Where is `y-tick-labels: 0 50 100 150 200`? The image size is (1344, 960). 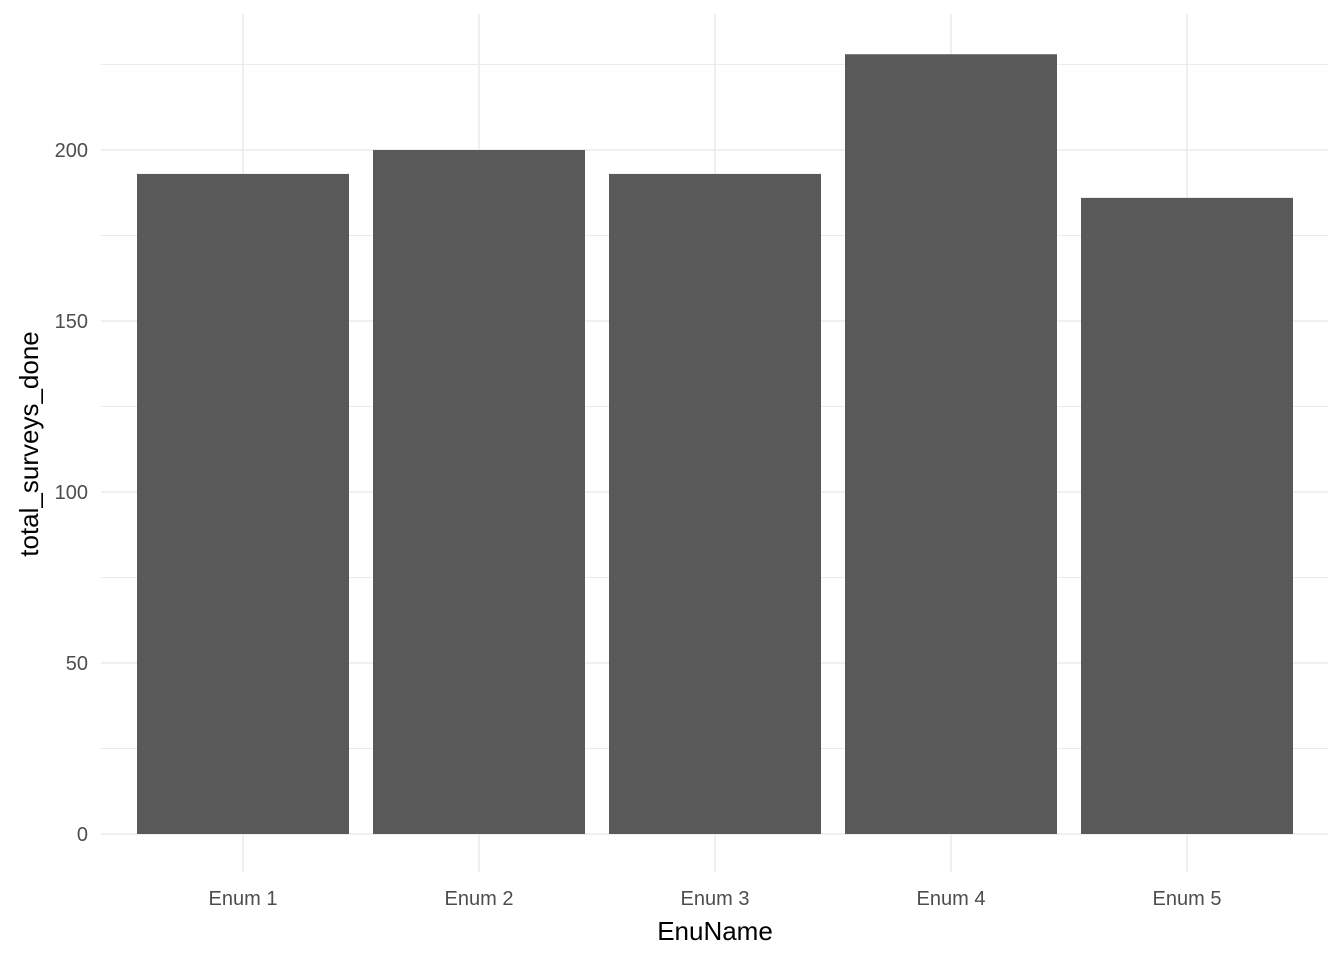
y-tick-labels: 0 50 100 150 200 is located at coordinates (71, 493).